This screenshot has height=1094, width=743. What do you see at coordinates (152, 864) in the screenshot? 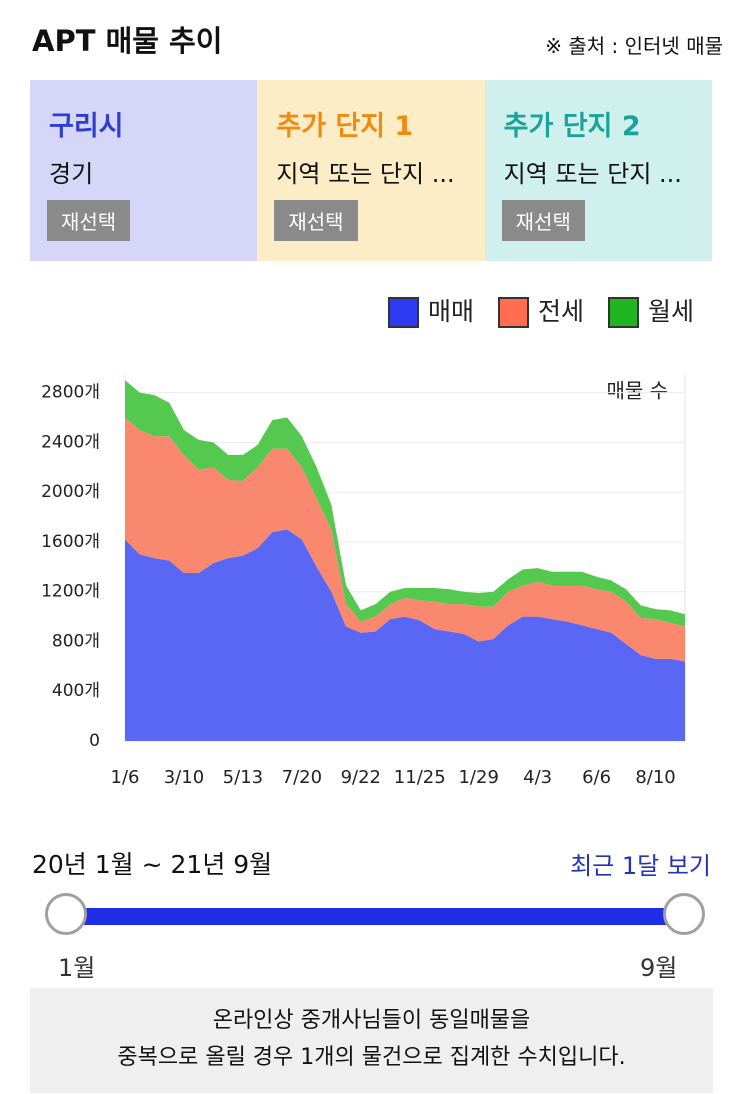
I see `period-label: 20년 1월 ~ 21년 9월` at bounding box center [152, 864].